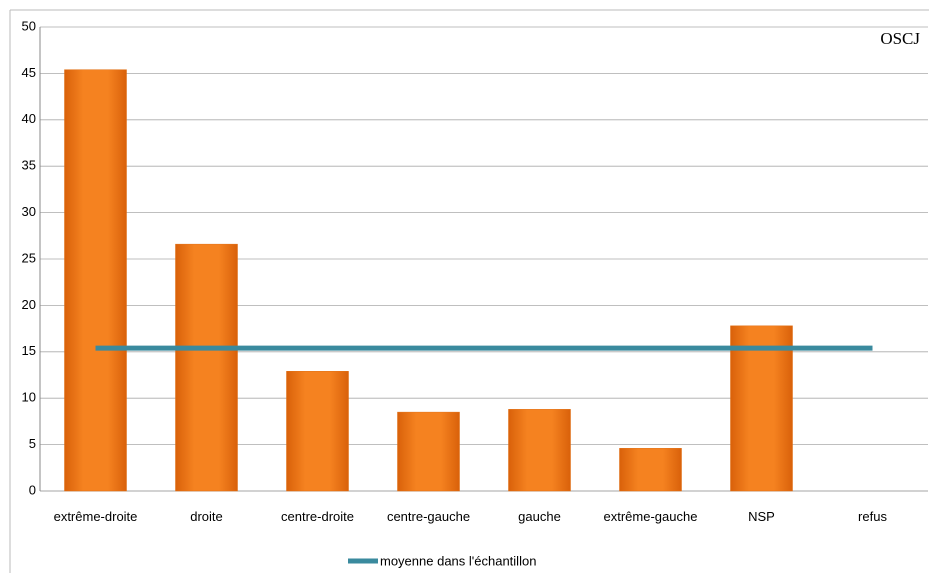 This screenshot has width=929, height=573. Describe the element at coordinates (428, 516) in the screenshot. I see `x-tick-label: centre-gauche` at that location.